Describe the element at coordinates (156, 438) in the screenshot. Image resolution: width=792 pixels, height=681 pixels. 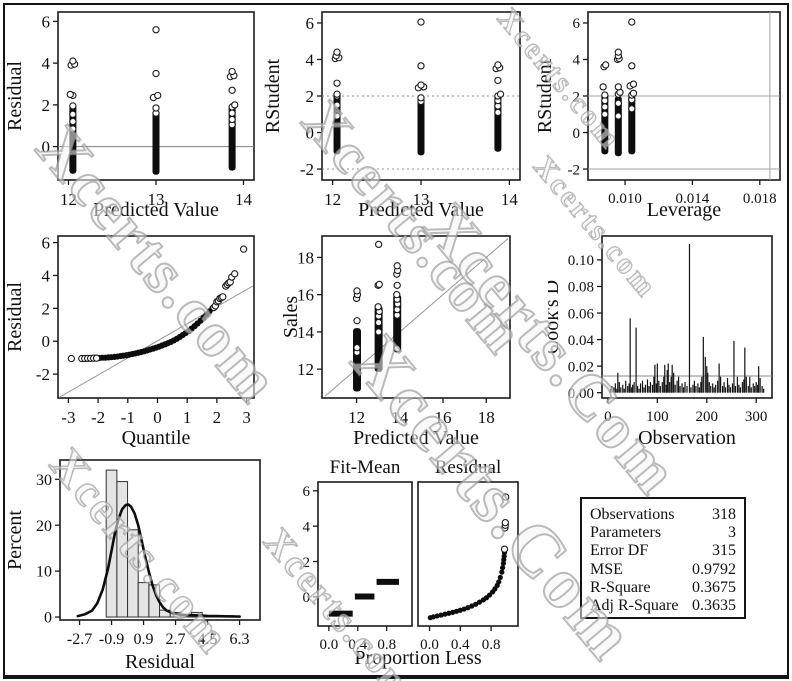
I see `svg-text: Quantile` at that location.